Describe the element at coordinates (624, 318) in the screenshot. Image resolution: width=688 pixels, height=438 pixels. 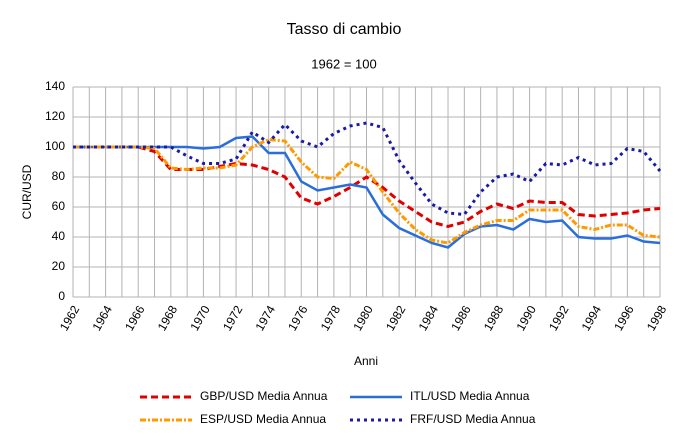
I see `x-tick-label: 1996` at that location.